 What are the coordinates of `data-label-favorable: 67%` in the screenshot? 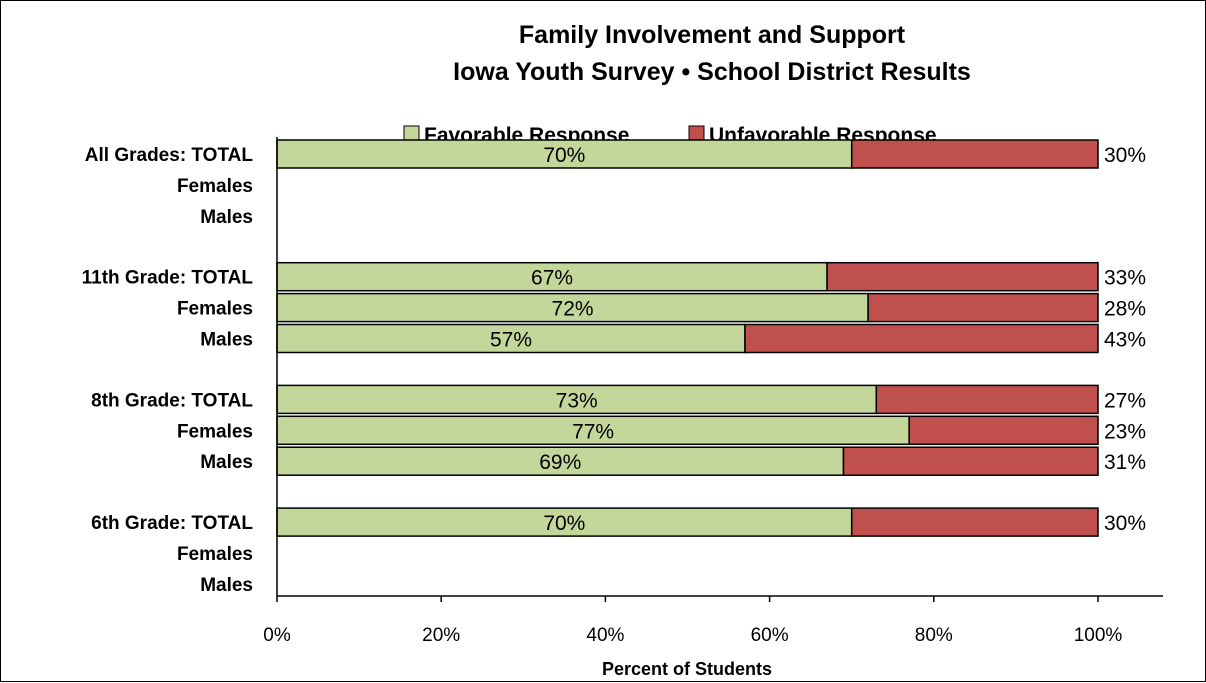 It's located at (552, 278).